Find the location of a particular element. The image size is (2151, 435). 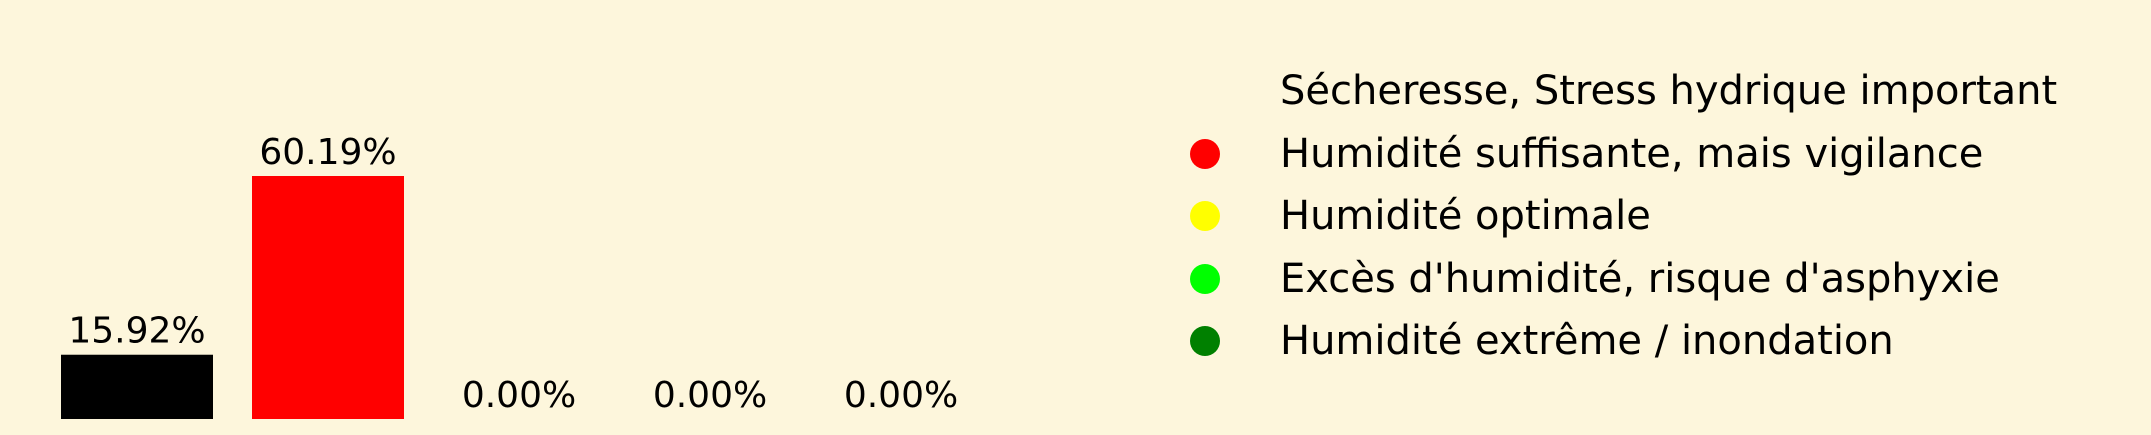

legend-item: Excès d'humidité, risque d'asphyxie is located at coordinates (1623, 279).